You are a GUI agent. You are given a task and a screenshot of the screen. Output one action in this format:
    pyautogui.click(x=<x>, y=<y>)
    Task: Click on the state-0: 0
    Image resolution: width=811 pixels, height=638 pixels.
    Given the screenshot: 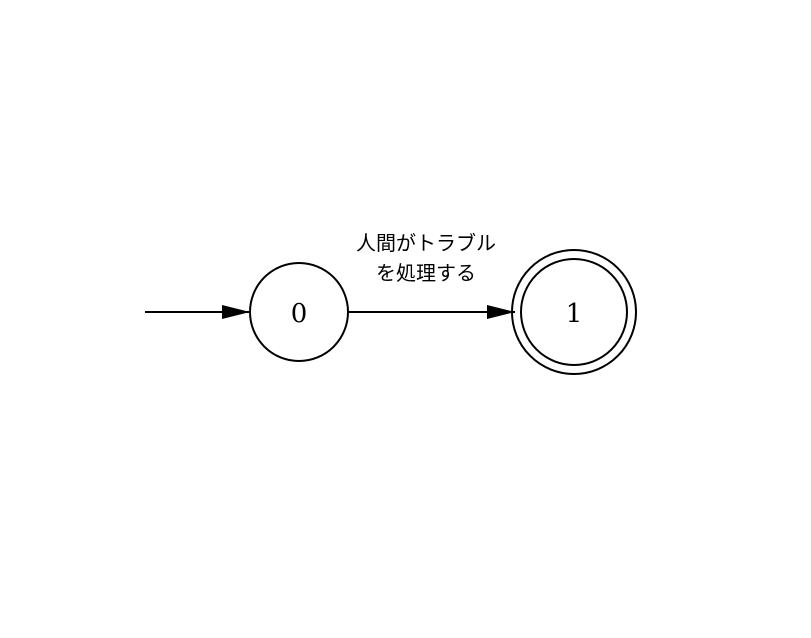 What is the action you would take?
    pyautogui.click(x=299, y=312)
    